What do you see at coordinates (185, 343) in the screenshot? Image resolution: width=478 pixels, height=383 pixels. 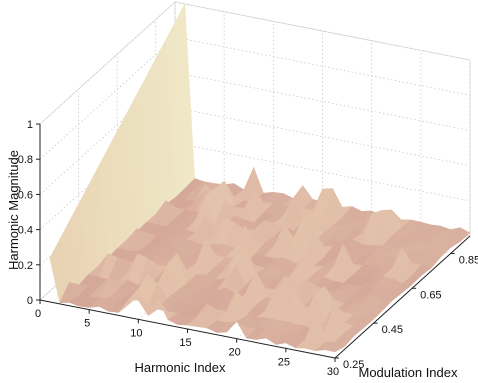 I see `x-tick-label: 15` at bounding box center [185, 343].